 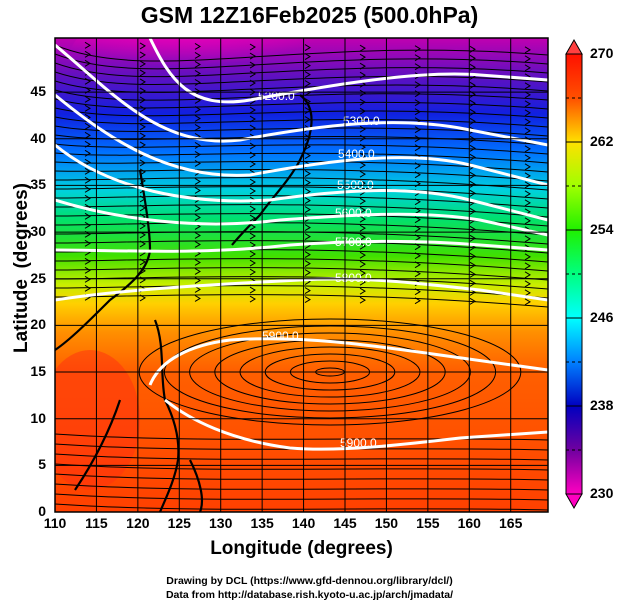 What do you see at coordinates (511, 523) in the screenshot?
I see `x-tick-label: 165` at bounding box center [511, 523].